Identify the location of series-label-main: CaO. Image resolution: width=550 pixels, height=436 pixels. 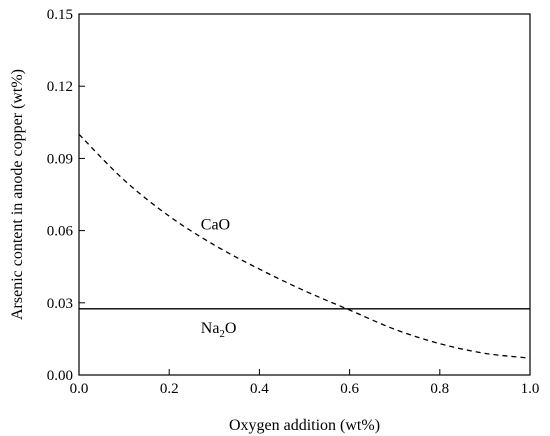
(215, 224).